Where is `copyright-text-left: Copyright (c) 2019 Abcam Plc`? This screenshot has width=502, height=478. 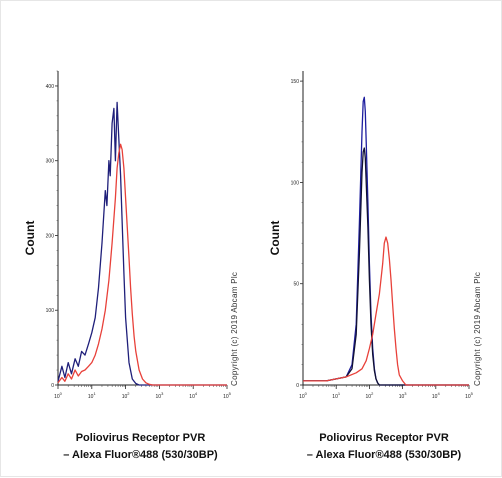 copyright-text-left: Copyright (c) 2019 Abcam Plc is located at coordinates (234, 329).